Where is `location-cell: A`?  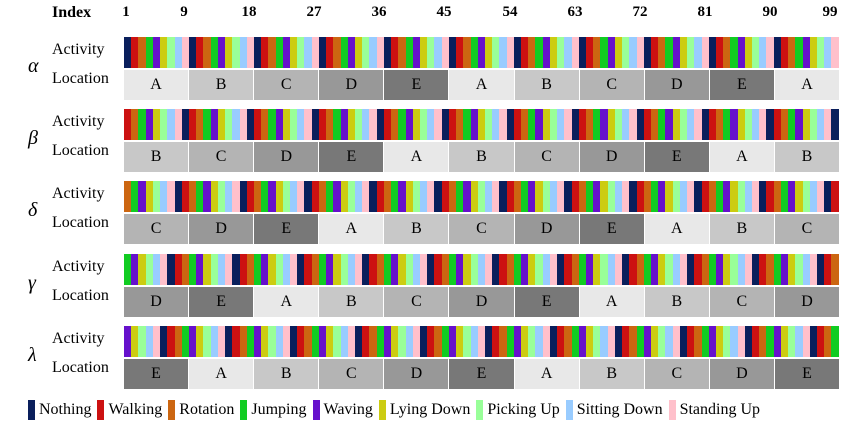 location-cell: A is located at coordinates (807, 85).